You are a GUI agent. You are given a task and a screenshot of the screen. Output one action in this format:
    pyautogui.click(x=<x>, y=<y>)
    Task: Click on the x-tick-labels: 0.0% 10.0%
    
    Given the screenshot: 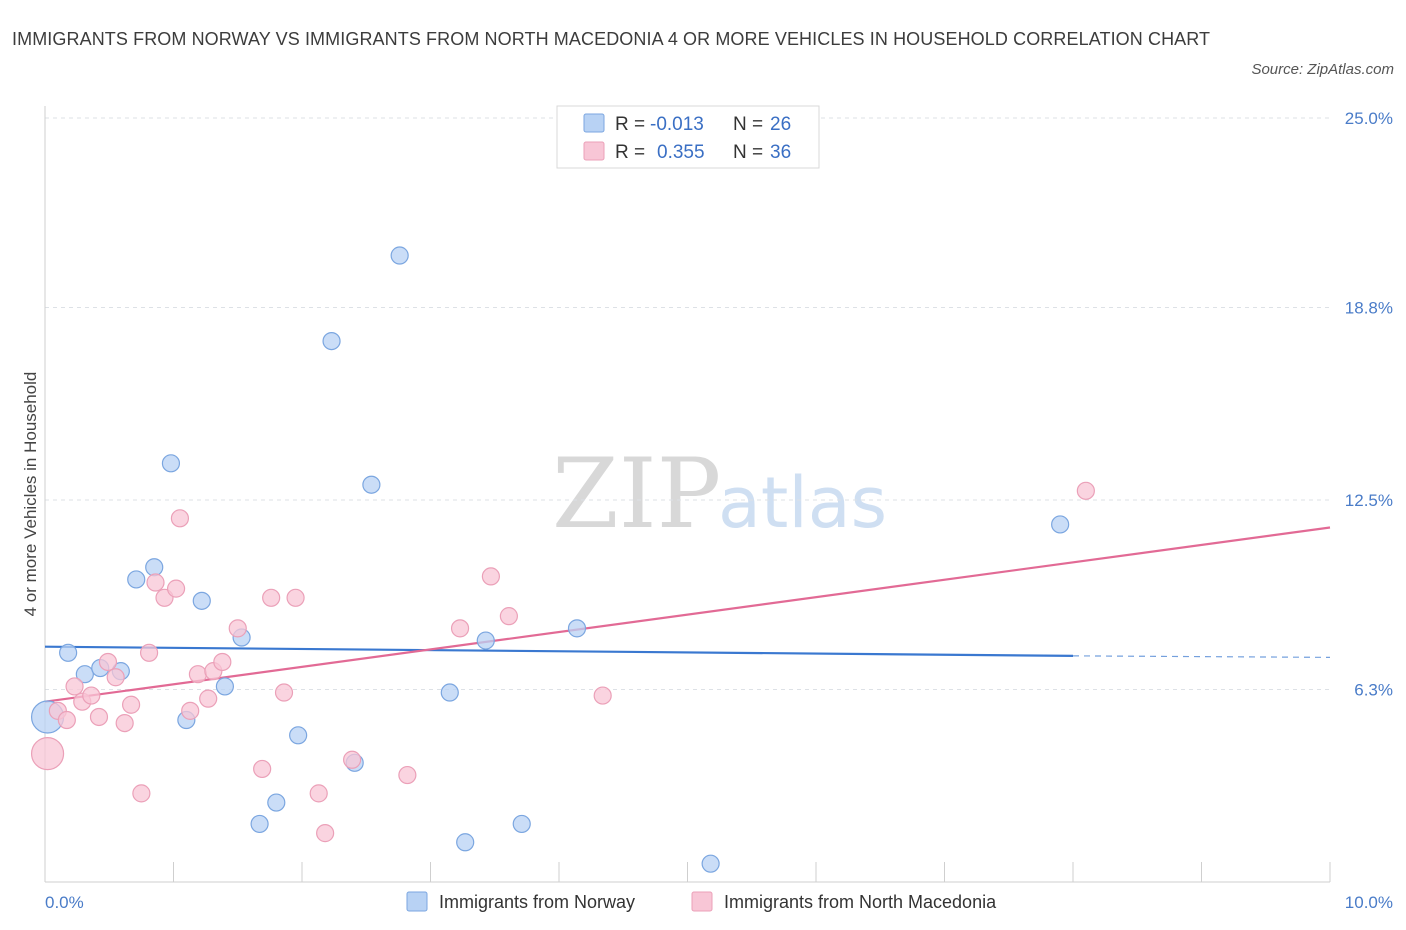 What is the action you would take?
    pyautogui.click(x=719, y=902)
    